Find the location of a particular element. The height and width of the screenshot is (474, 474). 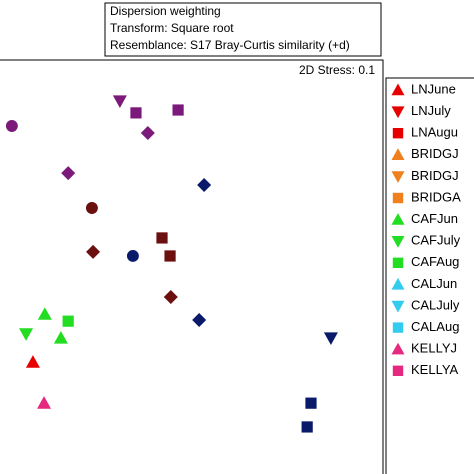

annotation: Dispersion weighting is located at coordinates (165, 11).